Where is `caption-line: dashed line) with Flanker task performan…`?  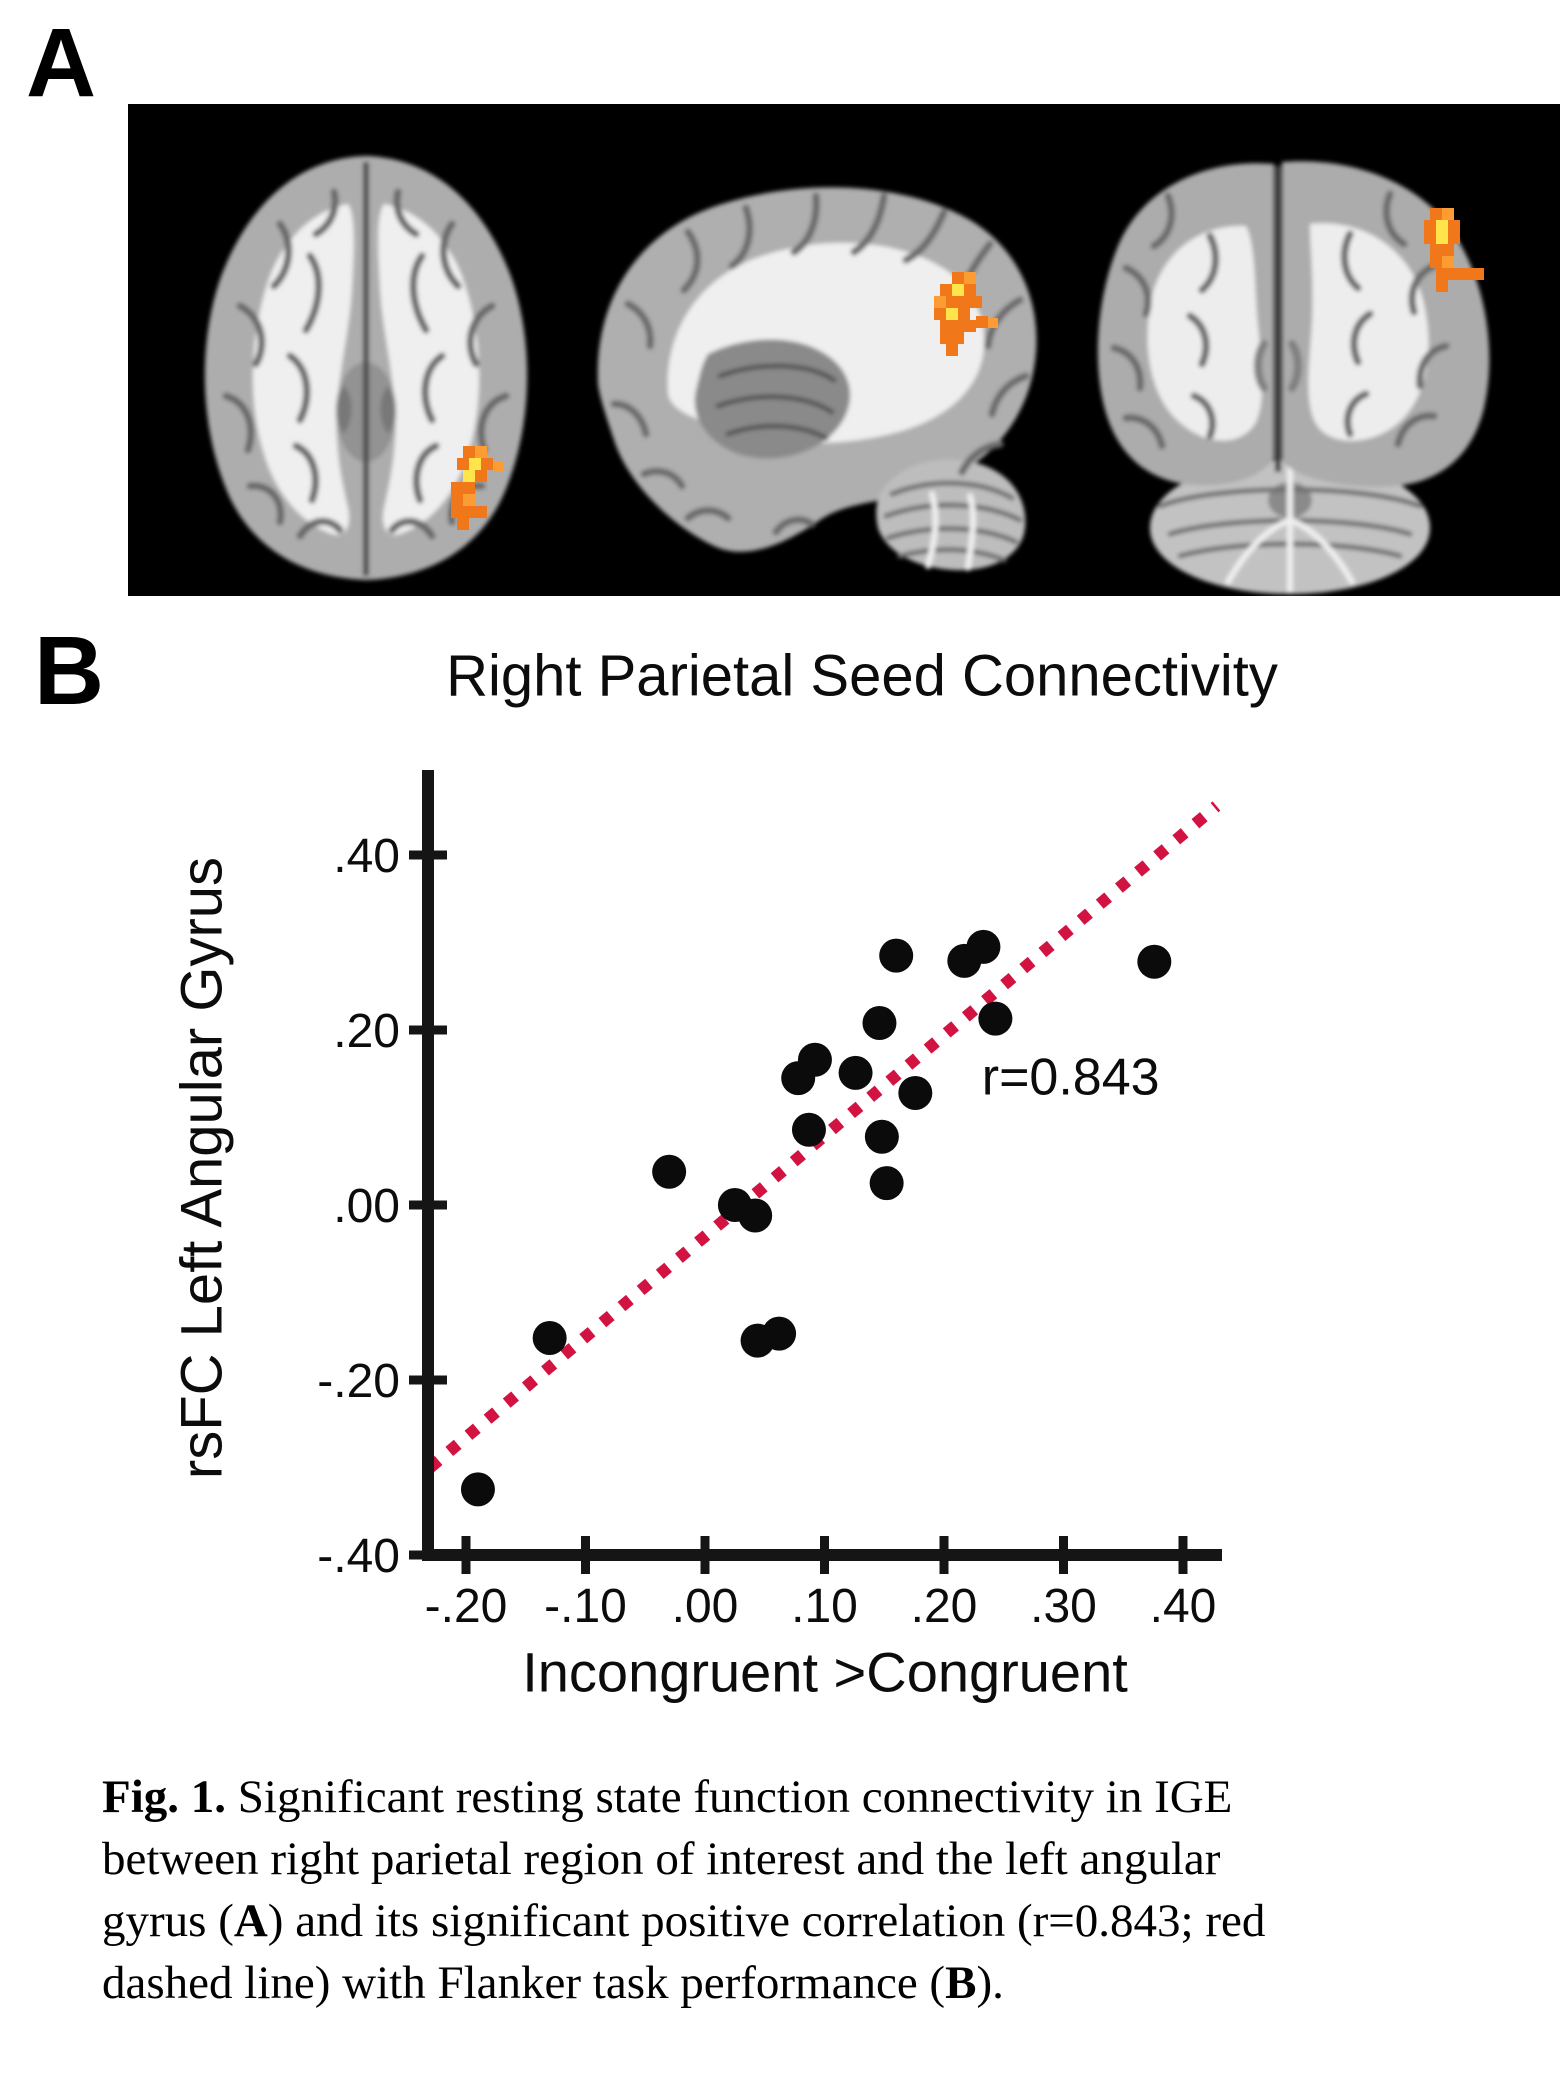
caption-line: dashed line) with Flanker task performan… is located at coordinates (796, 1983).